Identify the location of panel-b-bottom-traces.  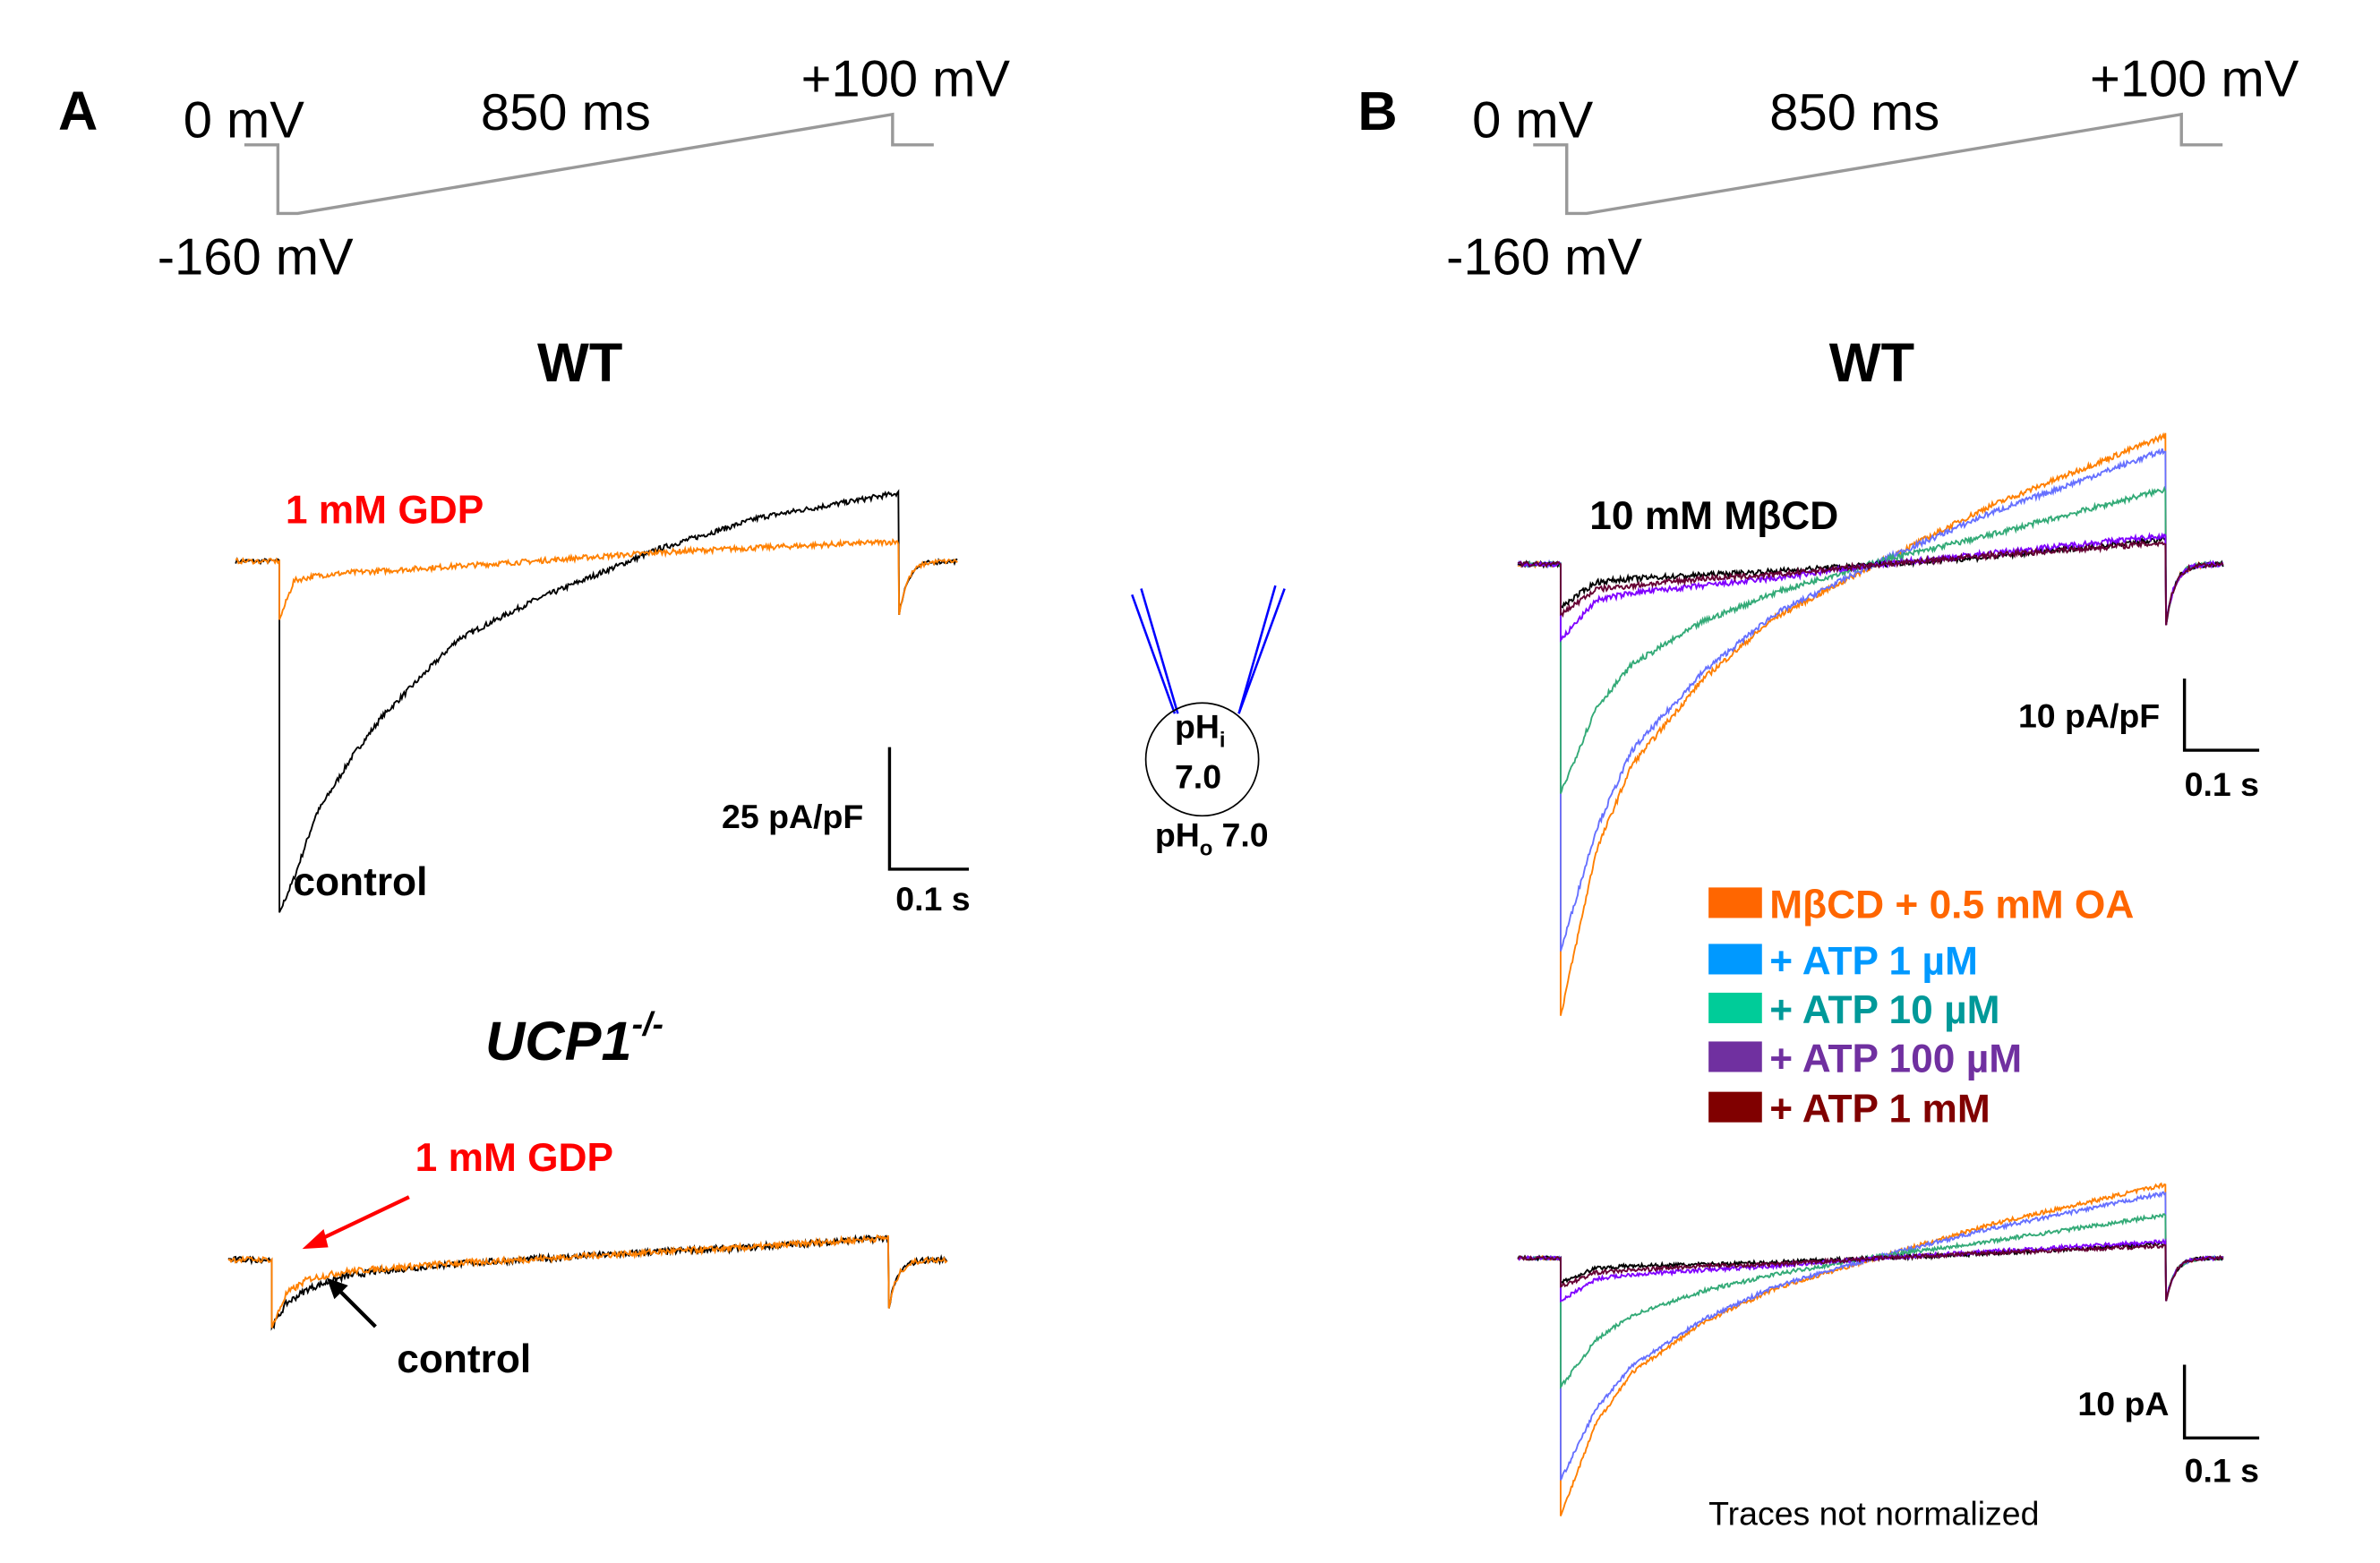
(1870, 1349).